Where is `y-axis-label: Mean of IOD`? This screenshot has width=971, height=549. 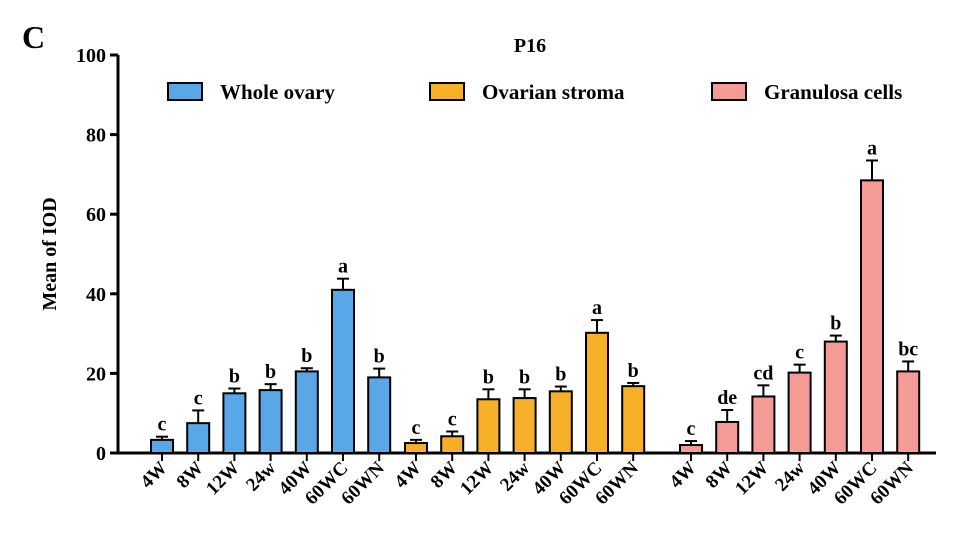
y-axis-label: Mean of IOD is located at coordinates (50, 253).